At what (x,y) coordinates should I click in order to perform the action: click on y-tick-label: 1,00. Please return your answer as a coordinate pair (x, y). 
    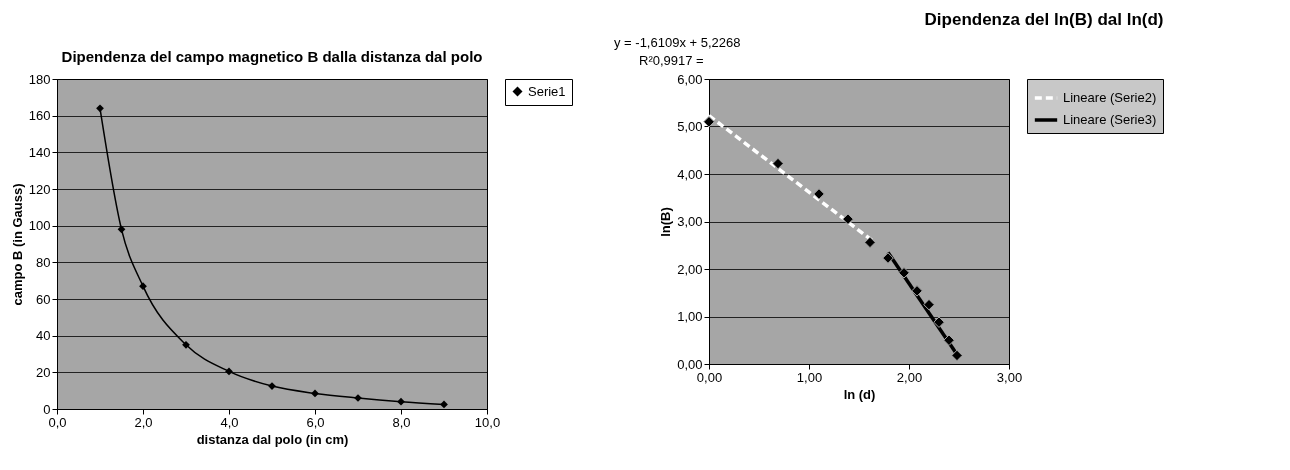
    Looking at the image, I should click on (690, 316).